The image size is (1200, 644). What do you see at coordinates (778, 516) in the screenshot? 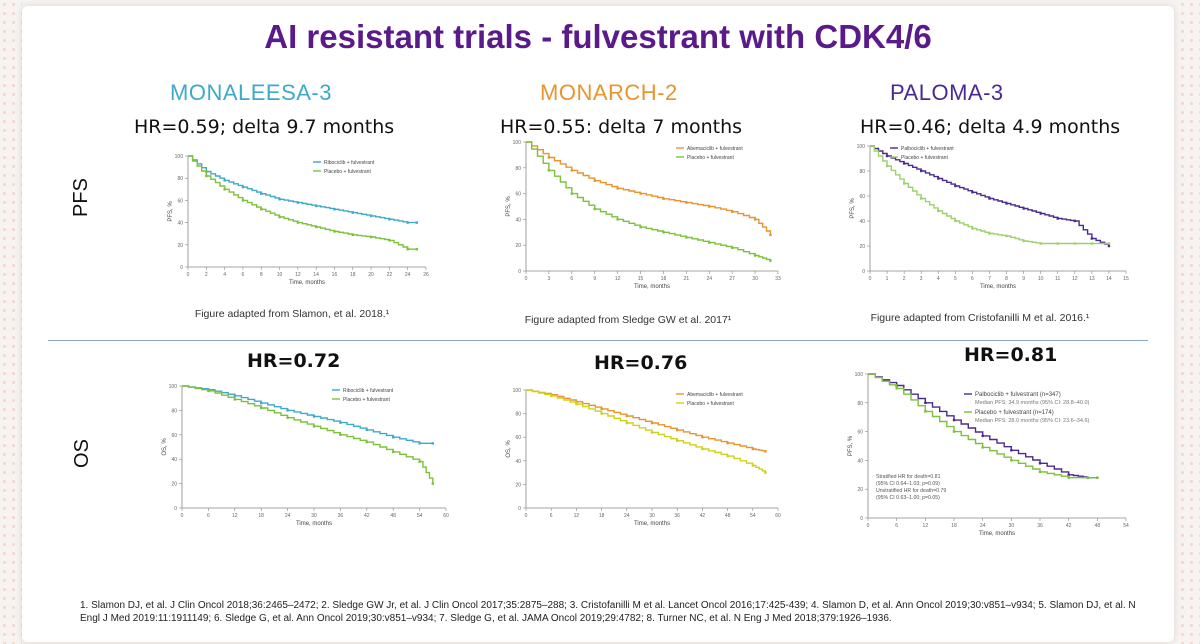
I see `x-tick-label: 60` at bounding box center [778, 516].